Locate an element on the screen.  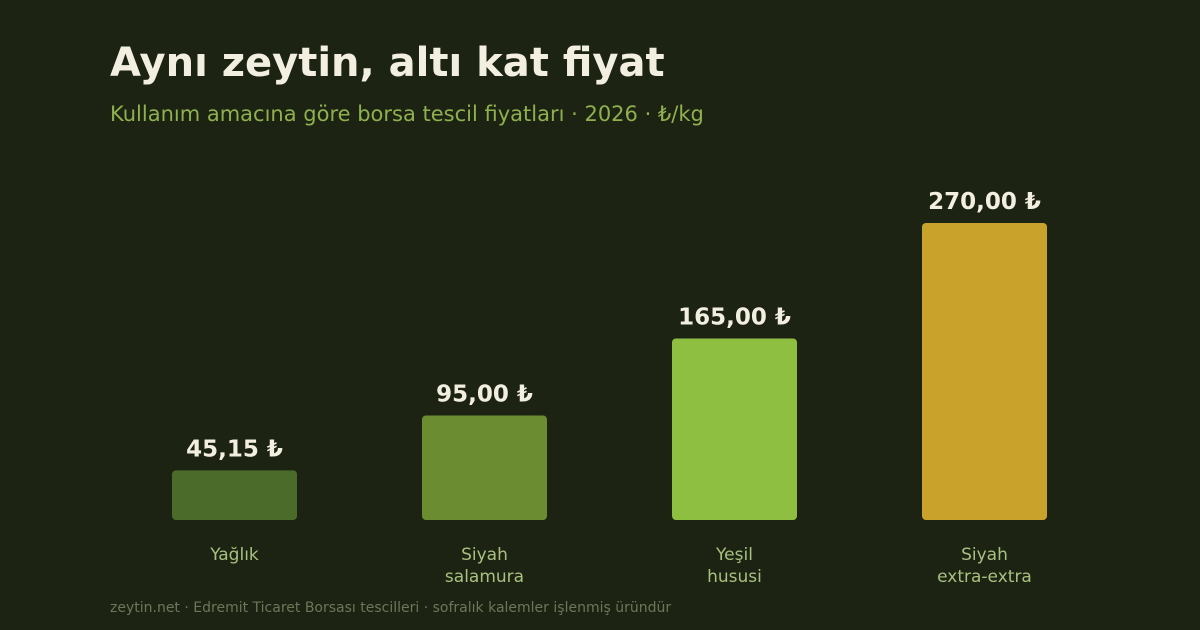
value-label-4: 270,00 ₺ is located at coordinates (984, 202).